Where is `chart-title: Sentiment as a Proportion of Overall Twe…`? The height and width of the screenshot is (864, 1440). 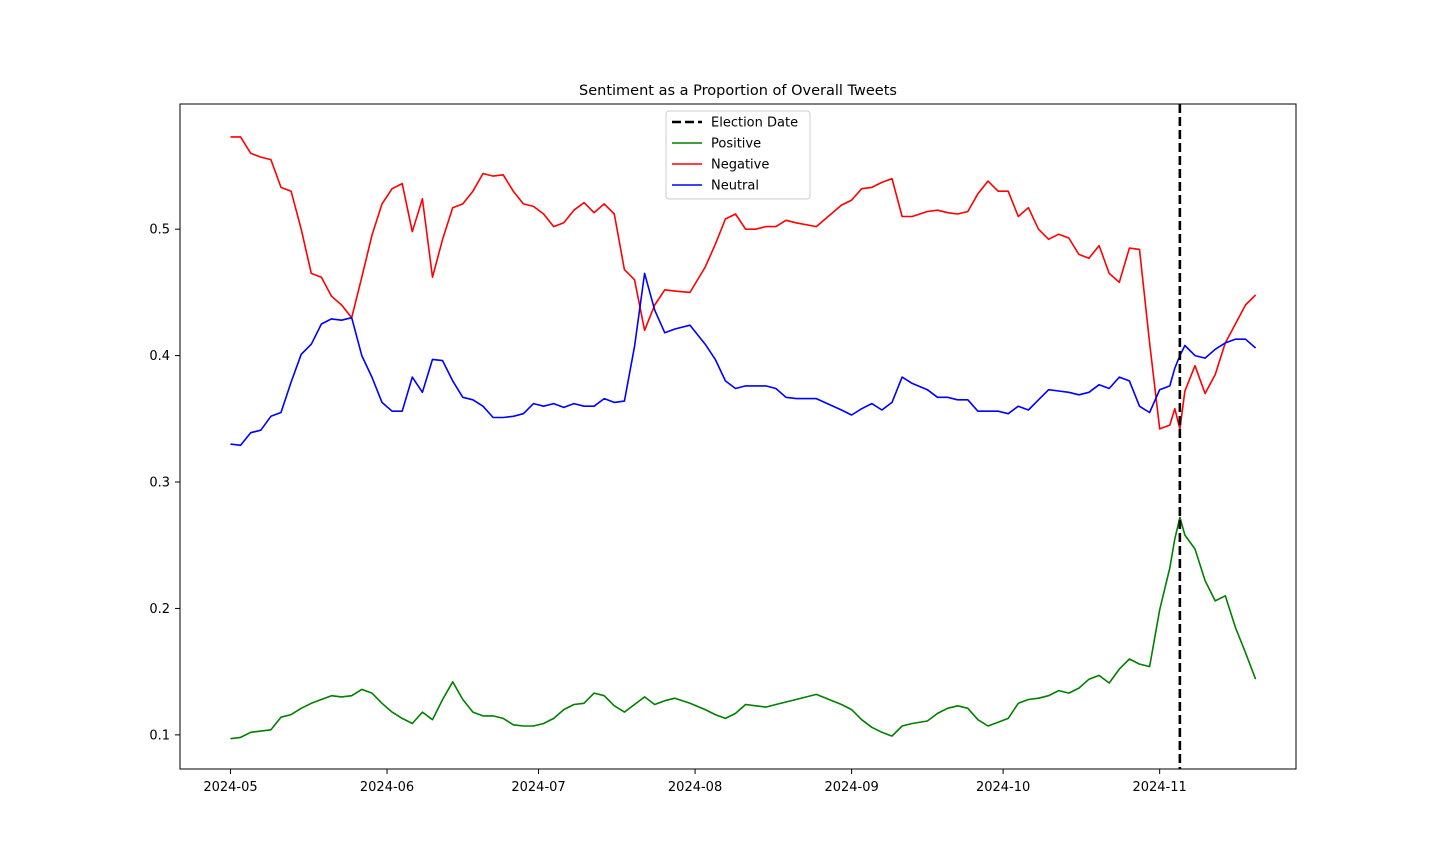
chart-title: Sentiment as a Proportion of Overall Twe… is located at coordinates (738, 91).